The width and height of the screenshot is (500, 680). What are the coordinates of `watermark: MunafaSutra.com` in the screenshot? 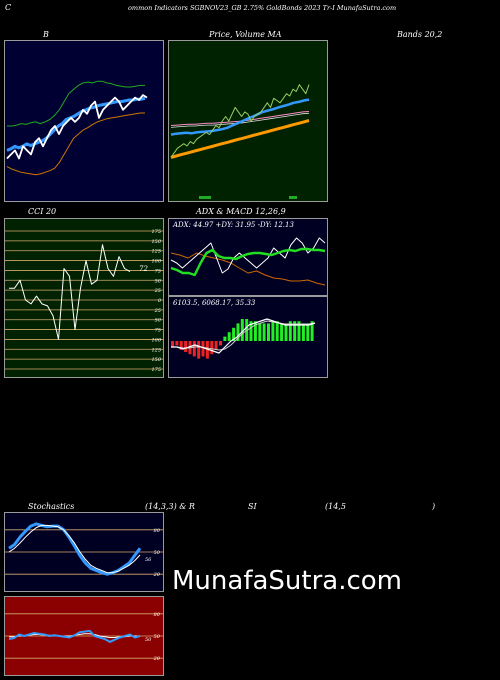 It's located at (287, 581).